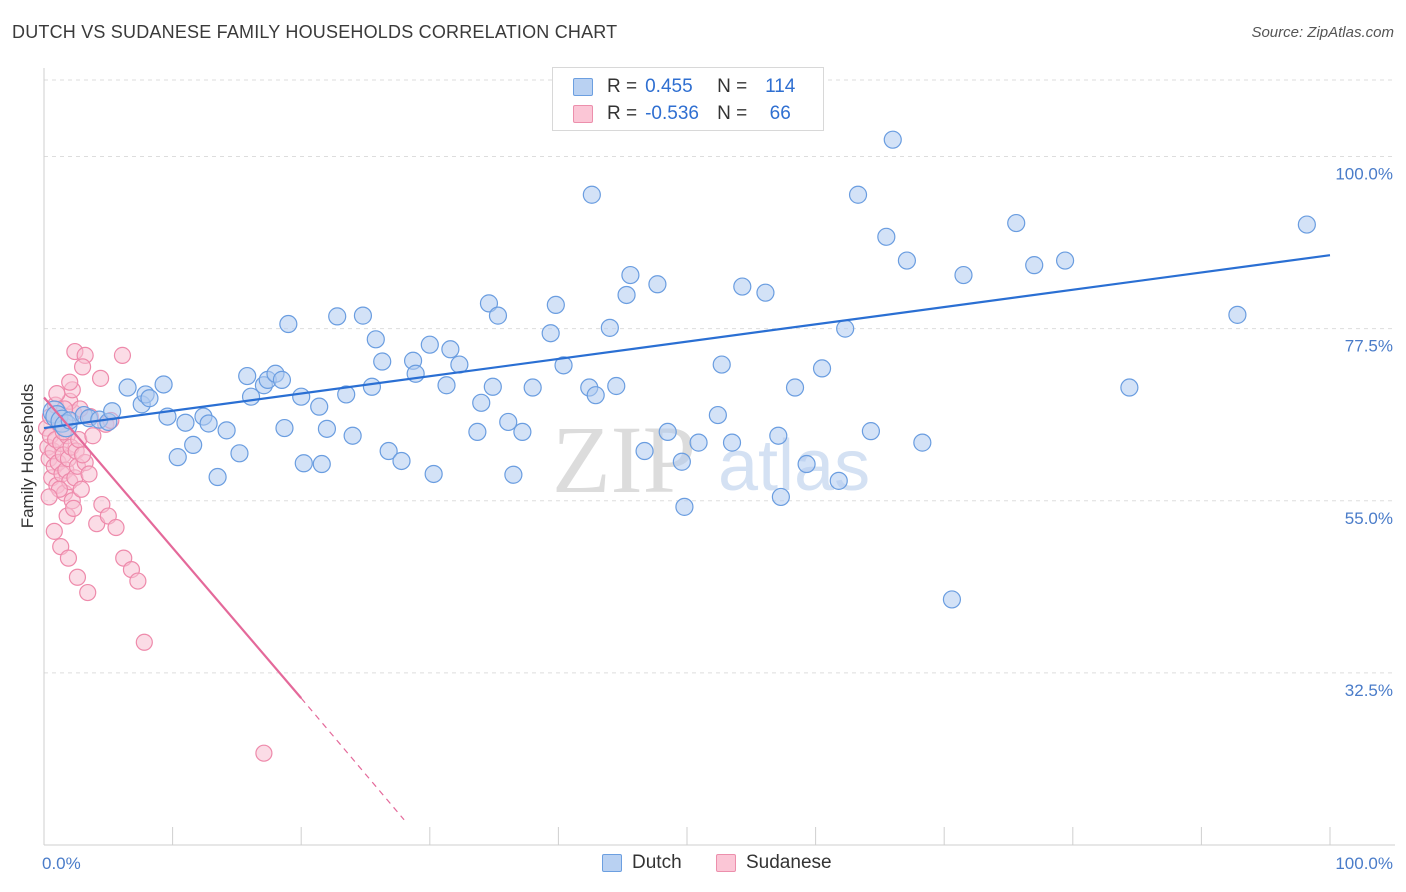  What do you see at coordinates (1322, 32) in the screenshot?
I see `source-label: Source: ZipAtlas.com` at bounding box center [1322, 32].